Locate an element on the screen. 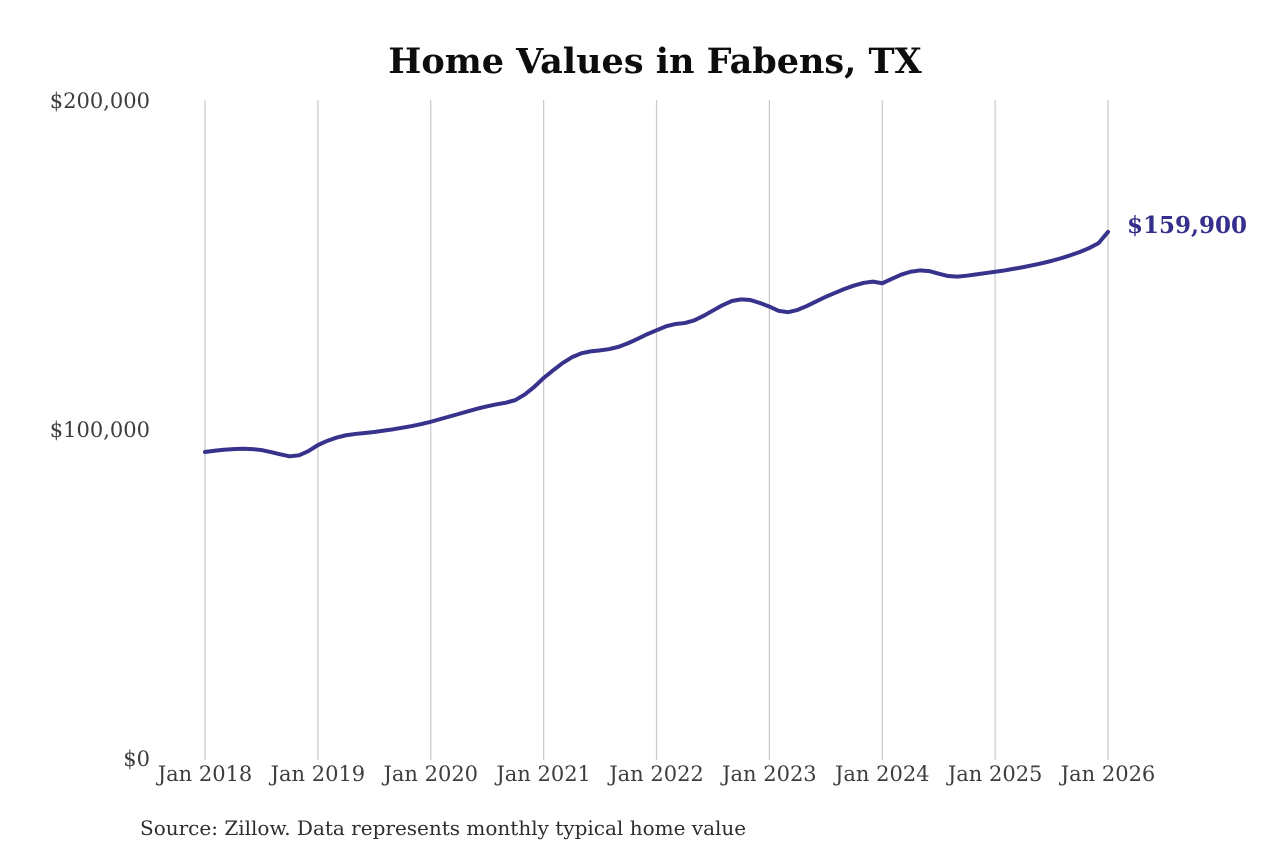 The width and height of the screenshot is (1280, 853). y-tick-label: $100,000 is located at coordinates (100, 430).